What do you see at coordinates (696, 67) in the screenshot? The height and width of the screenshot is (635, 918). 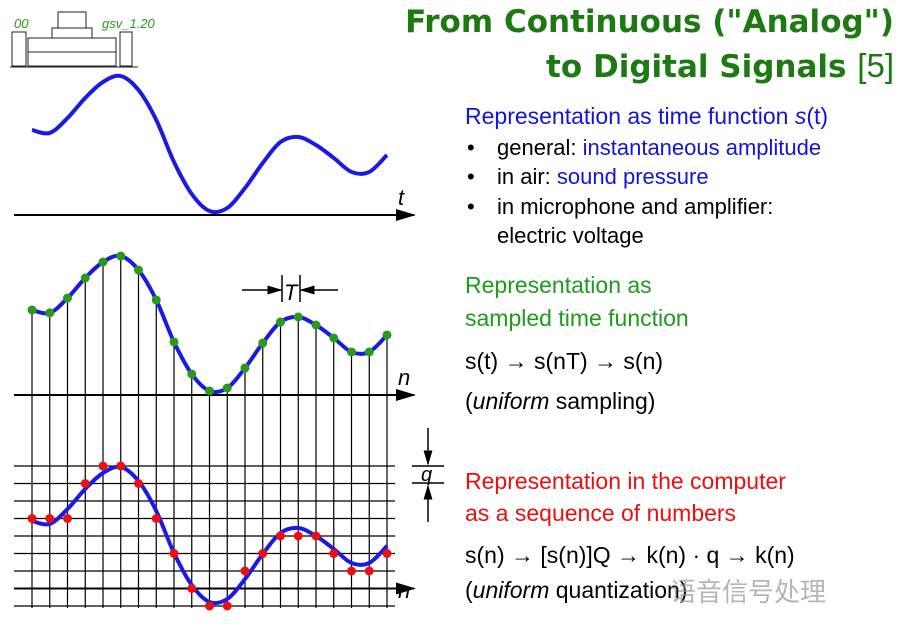 I see `title-text: to Digital Signals` at bounding box center [696, 67].